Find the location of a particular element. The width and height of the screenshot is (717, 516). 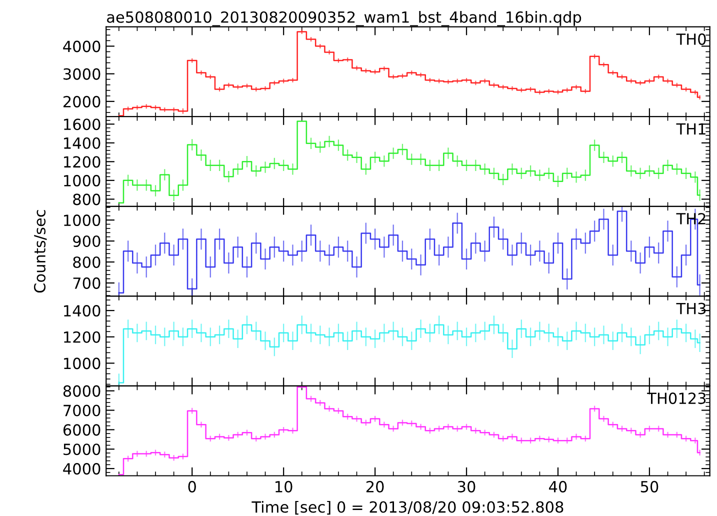

annotation: TH0123 is located at coordinates (676, 398).